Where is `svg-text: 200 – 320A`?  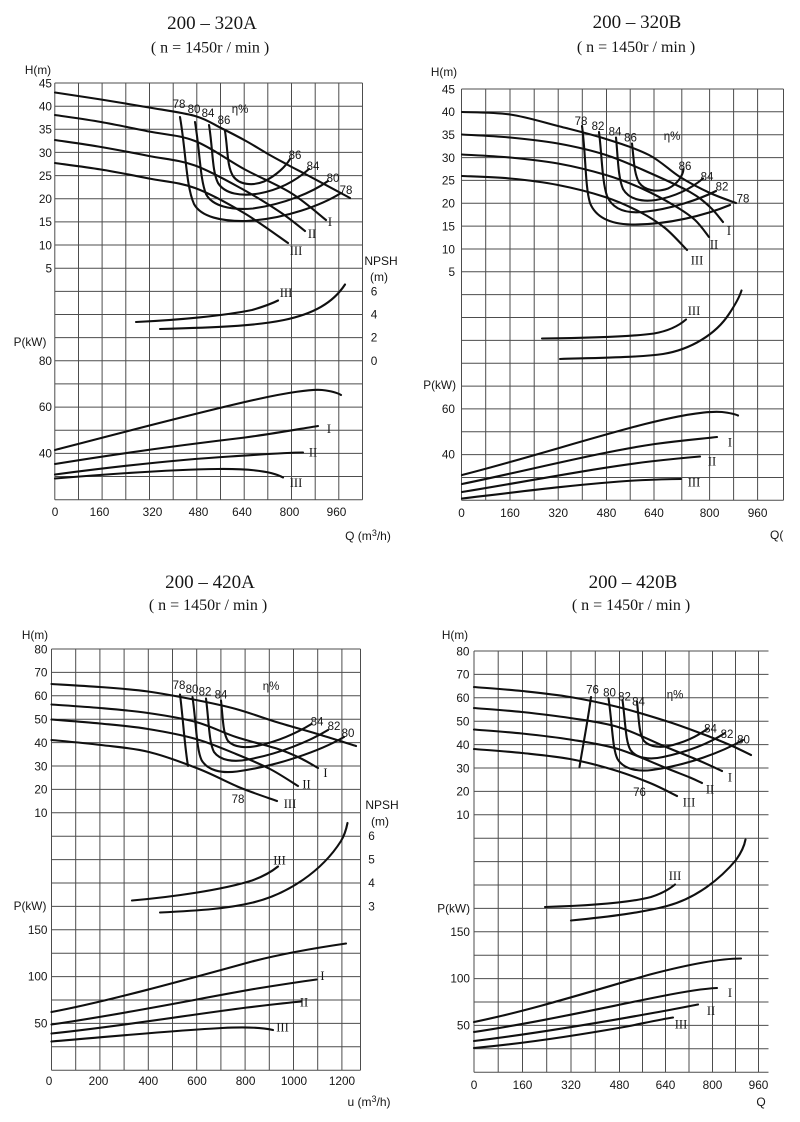
svg-text: 200 – 320A is located at coordinates (212, 23).